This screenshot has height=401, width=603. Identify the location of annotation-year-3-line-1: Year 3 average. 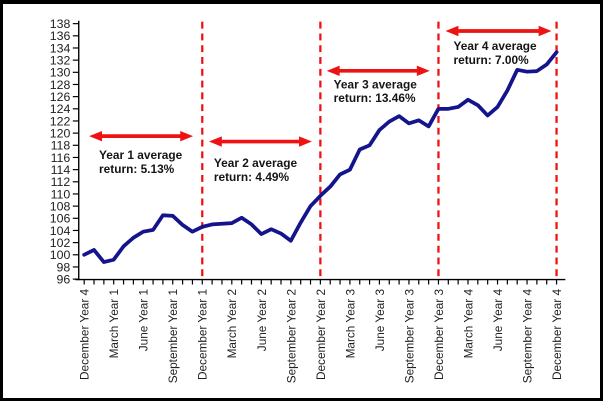
(376, 85).